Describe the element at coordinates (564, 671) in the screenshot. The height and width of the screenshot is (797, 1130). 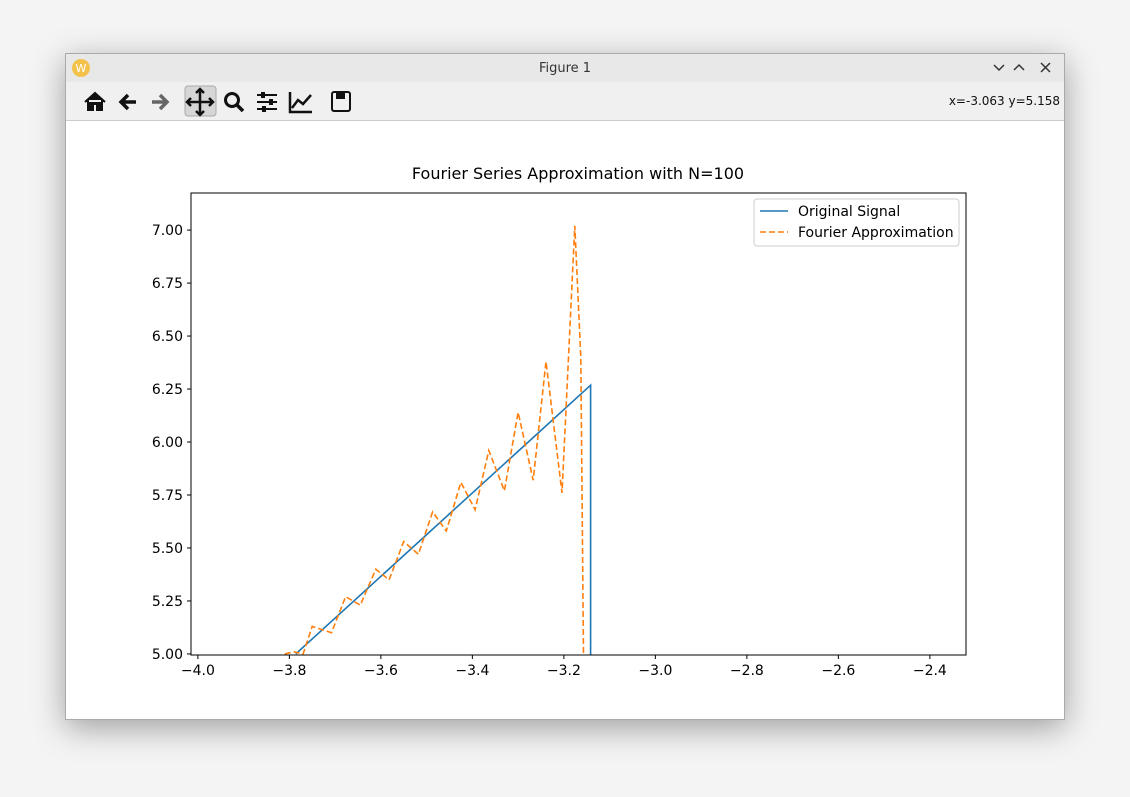
I see `x-tick-label: −3.2` at that location.